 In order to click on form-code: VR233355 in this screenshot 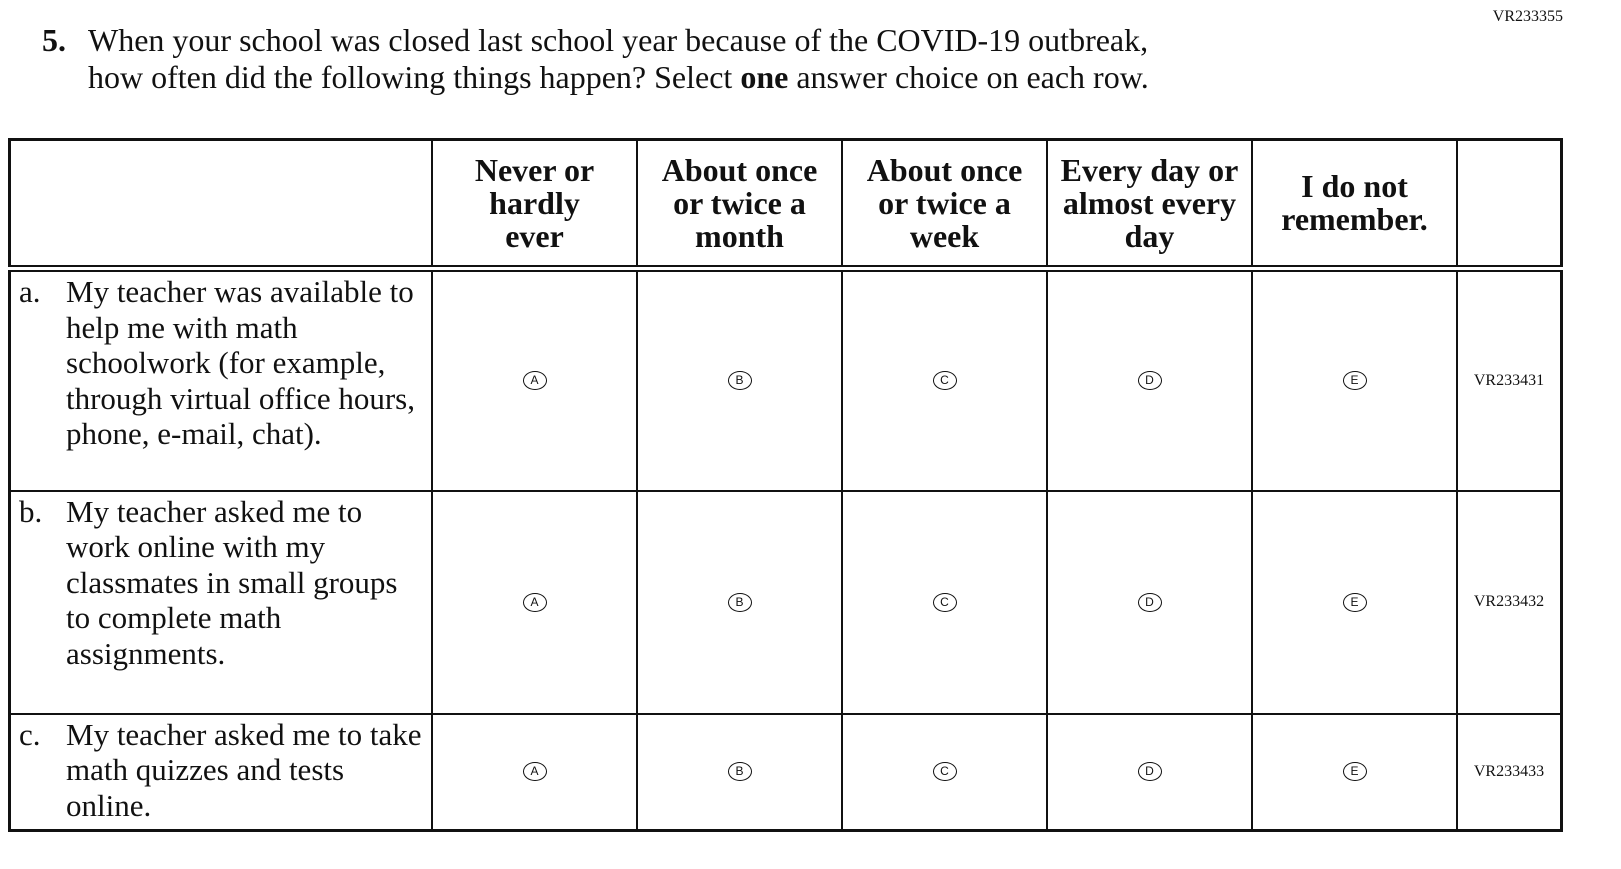, I will do `click(1527, 16)`.